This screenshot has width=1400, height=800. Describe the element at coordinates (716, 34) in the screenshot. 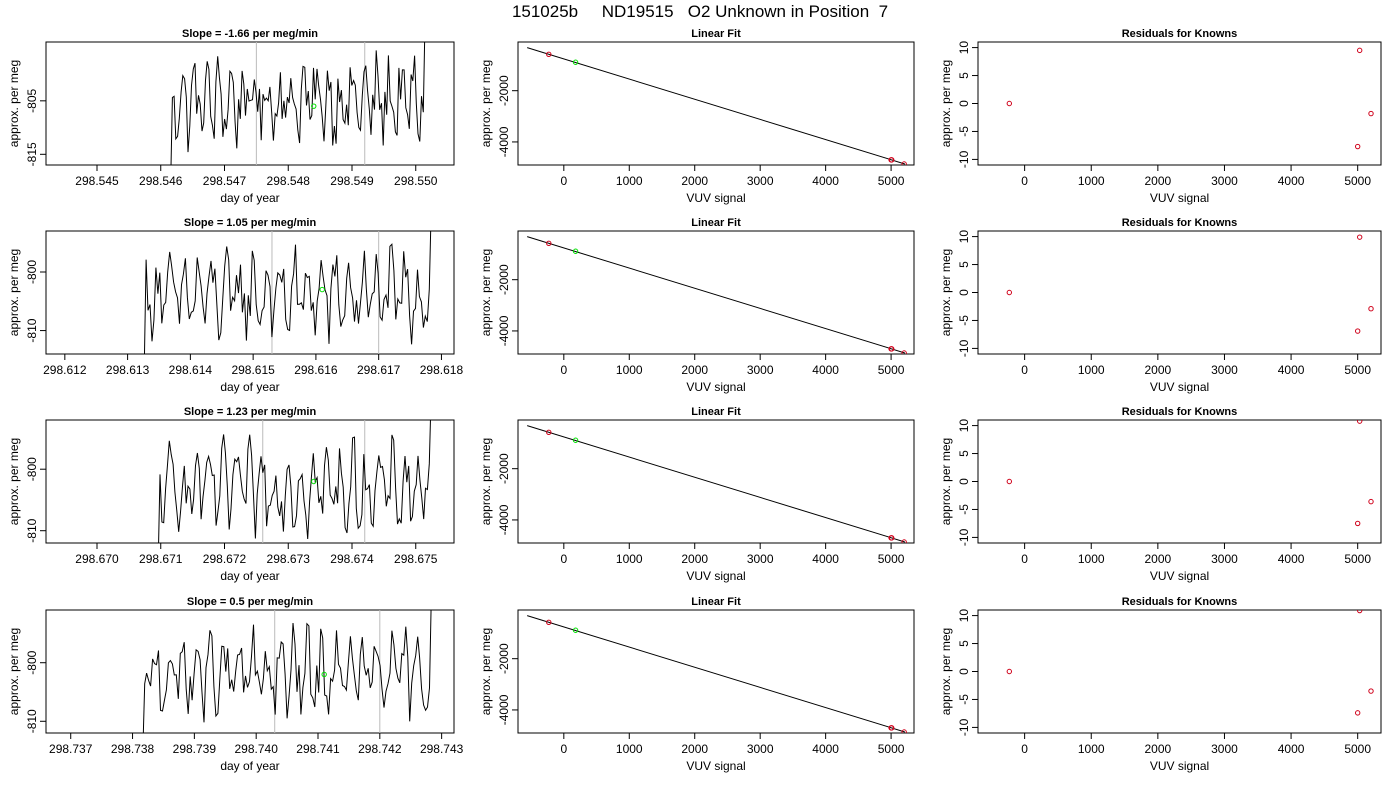

I see `panel-title: Linear Fit` at that location.